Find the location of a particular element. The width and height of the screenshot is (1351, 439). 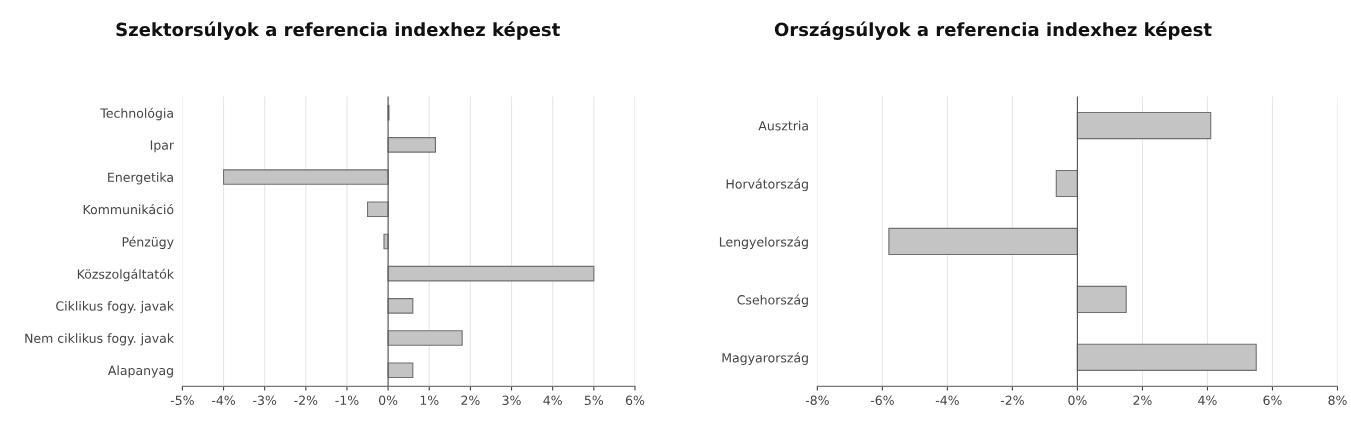

chart-title: Országsúlyok a referencia indexhez képest is located at coordinates (993, 30).